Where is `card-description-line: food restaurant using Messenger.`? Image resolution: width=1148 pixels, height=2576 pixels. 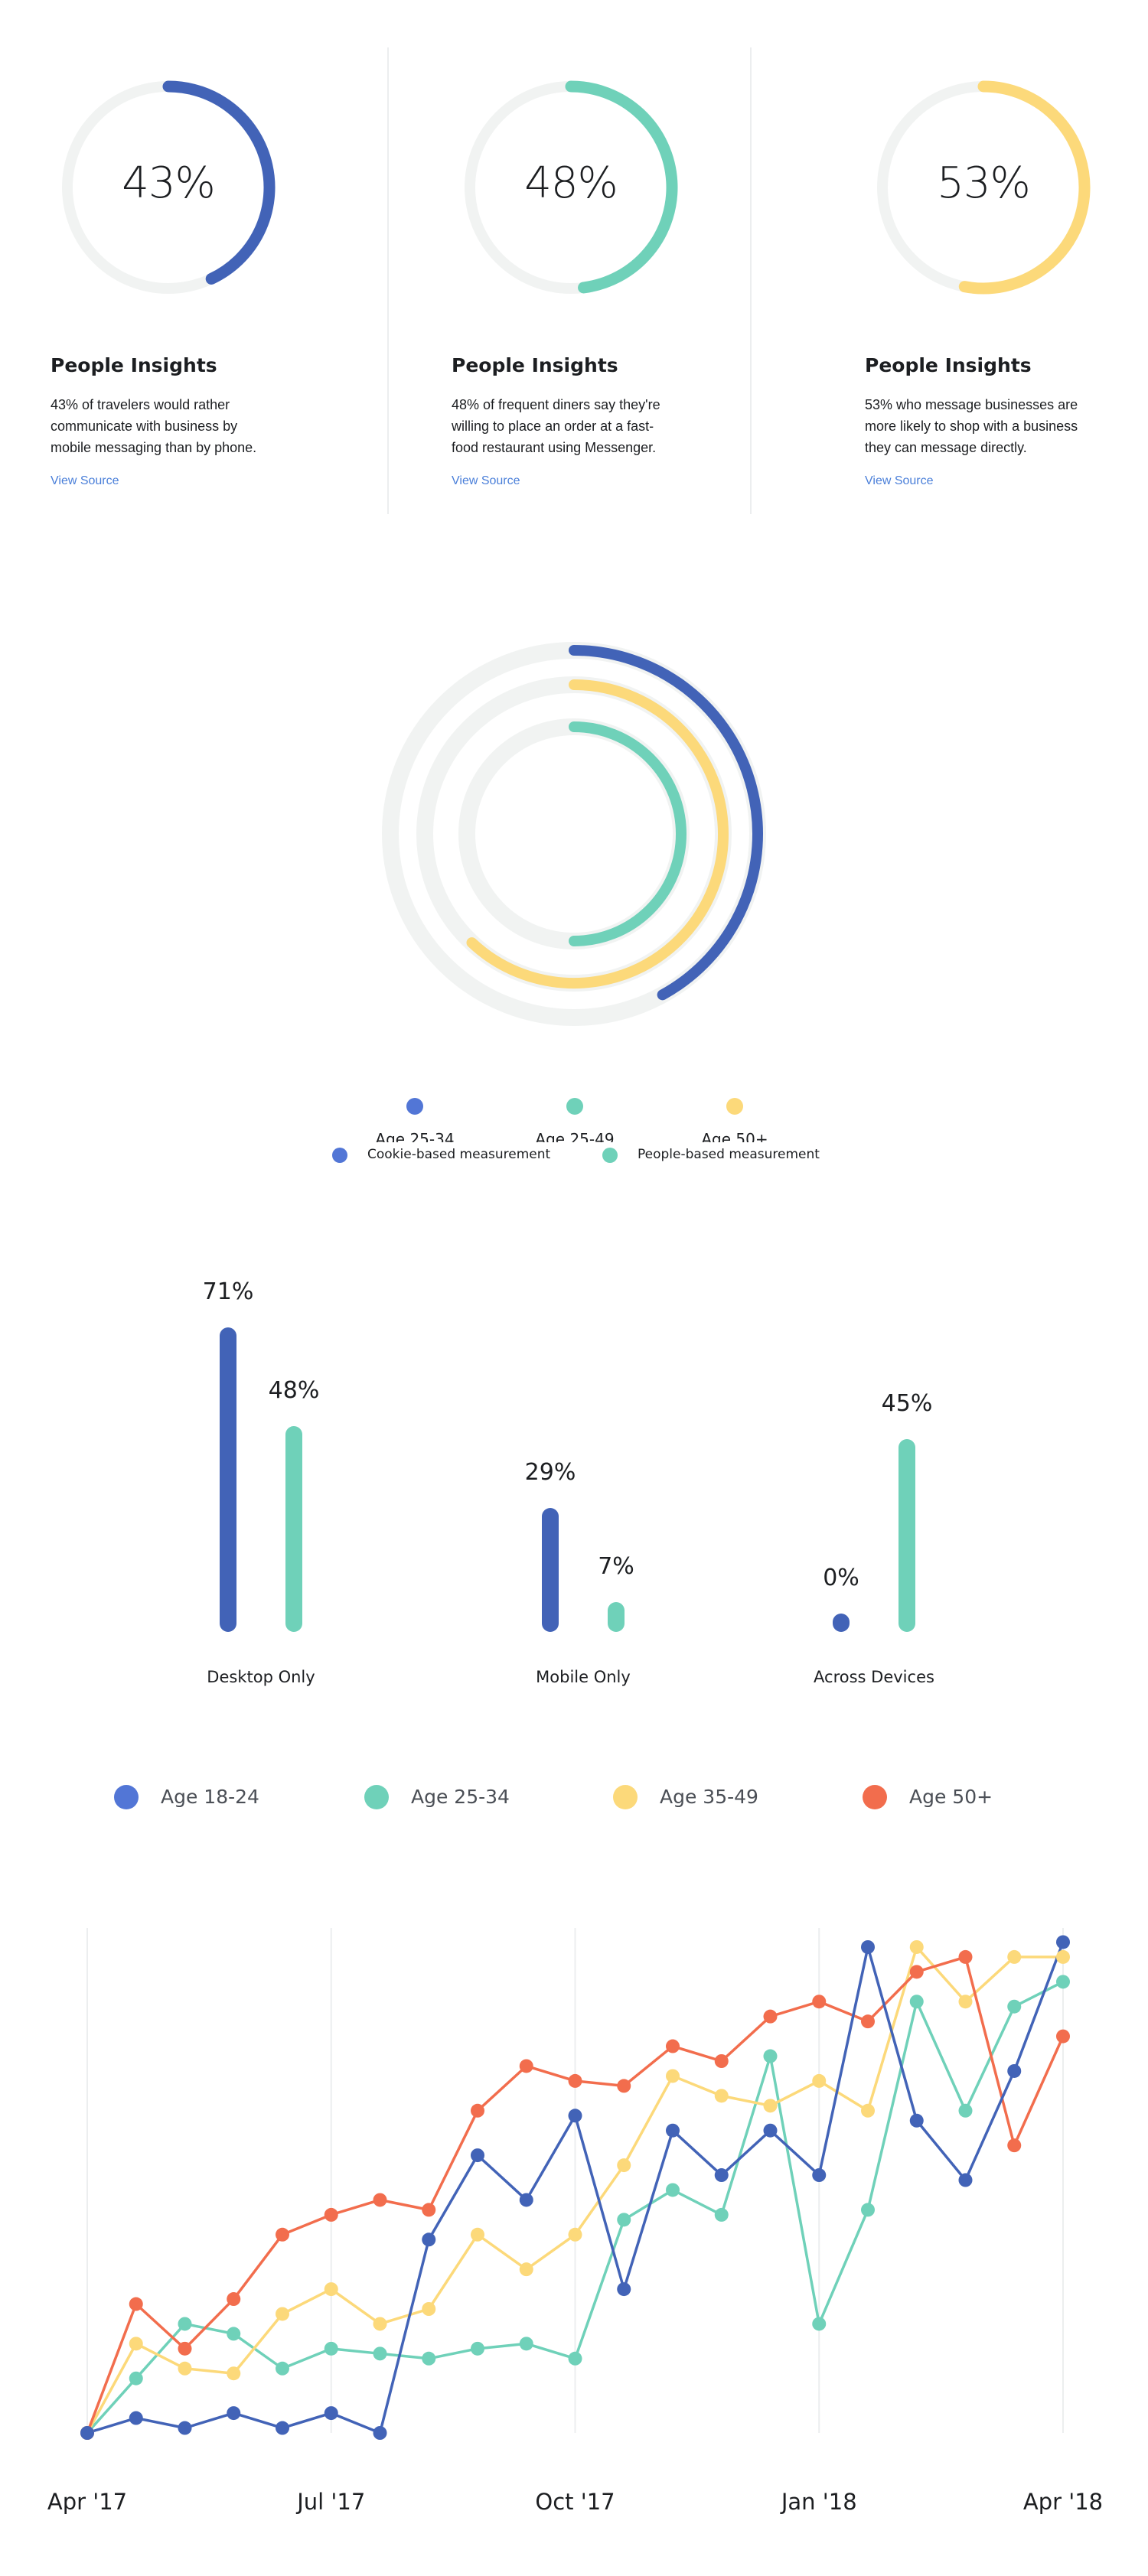 card-description-line: food restaurant using Messenger. is located at coordinates (554, 448).